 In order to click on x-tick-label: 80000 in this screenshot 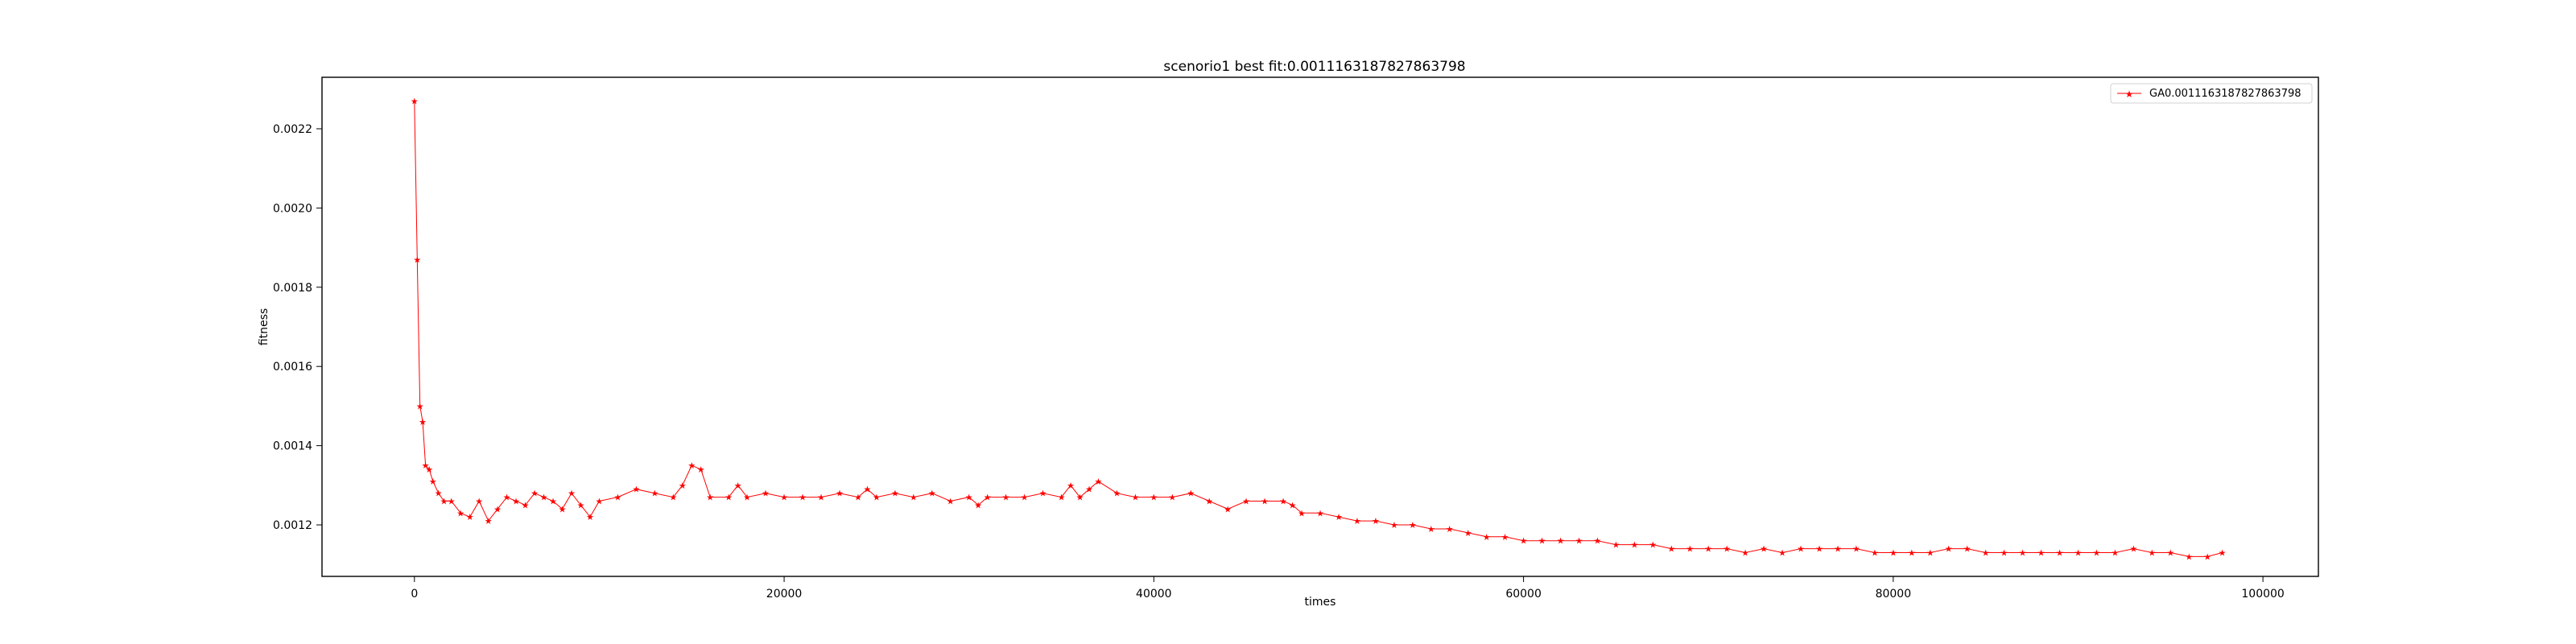, I will do `click(1894, 594)`.